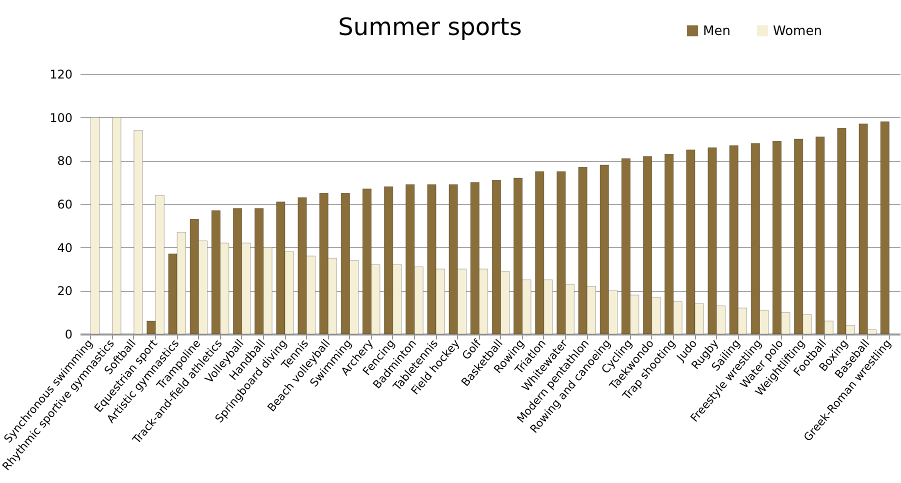 The image size is (901, 483). What do you see at coordinates (716, 31) in the screenshot?
I see `legend-label: Men` at bounding box center [716, 31].